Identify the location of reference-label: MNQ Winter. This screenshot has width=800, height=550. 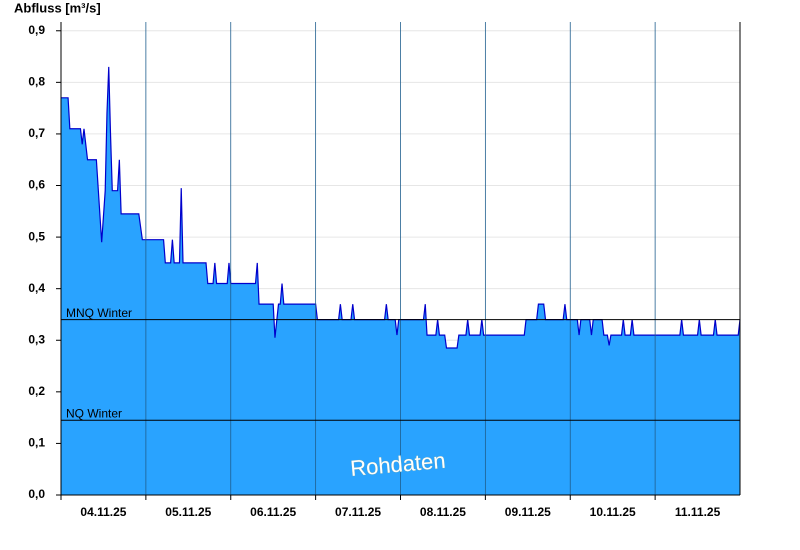
(99, 313).